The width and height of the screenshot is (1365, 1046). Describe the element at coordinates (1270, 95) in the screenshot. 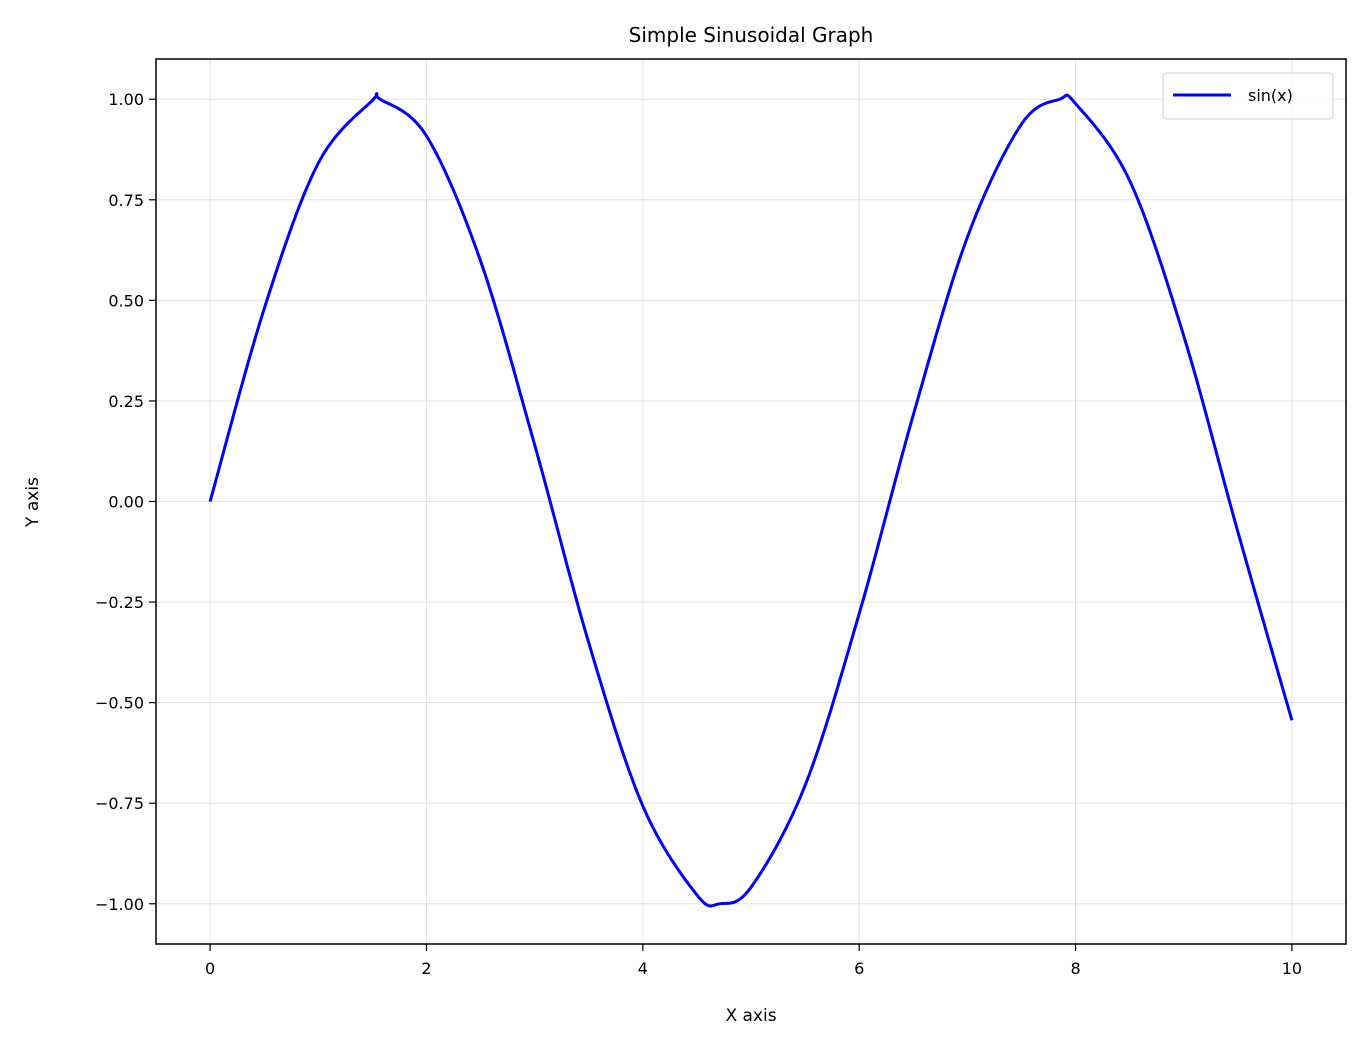

I see `legend-label: sin(x)` at that location.